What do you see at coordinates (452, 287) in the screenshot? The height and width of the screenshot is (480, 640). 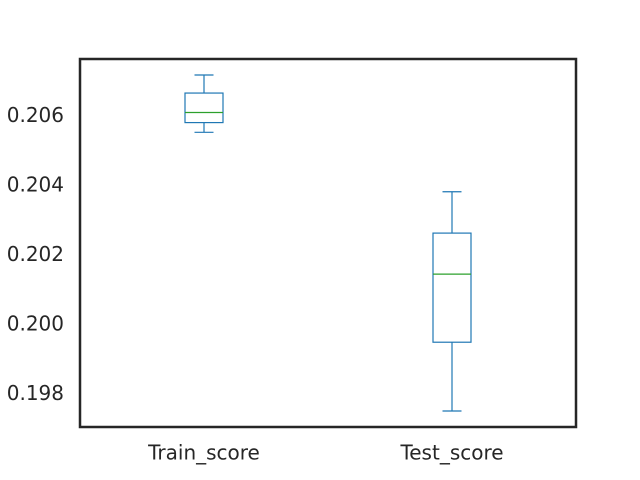 I see `iqr-box-test-score` at bounding box center [452, 287].